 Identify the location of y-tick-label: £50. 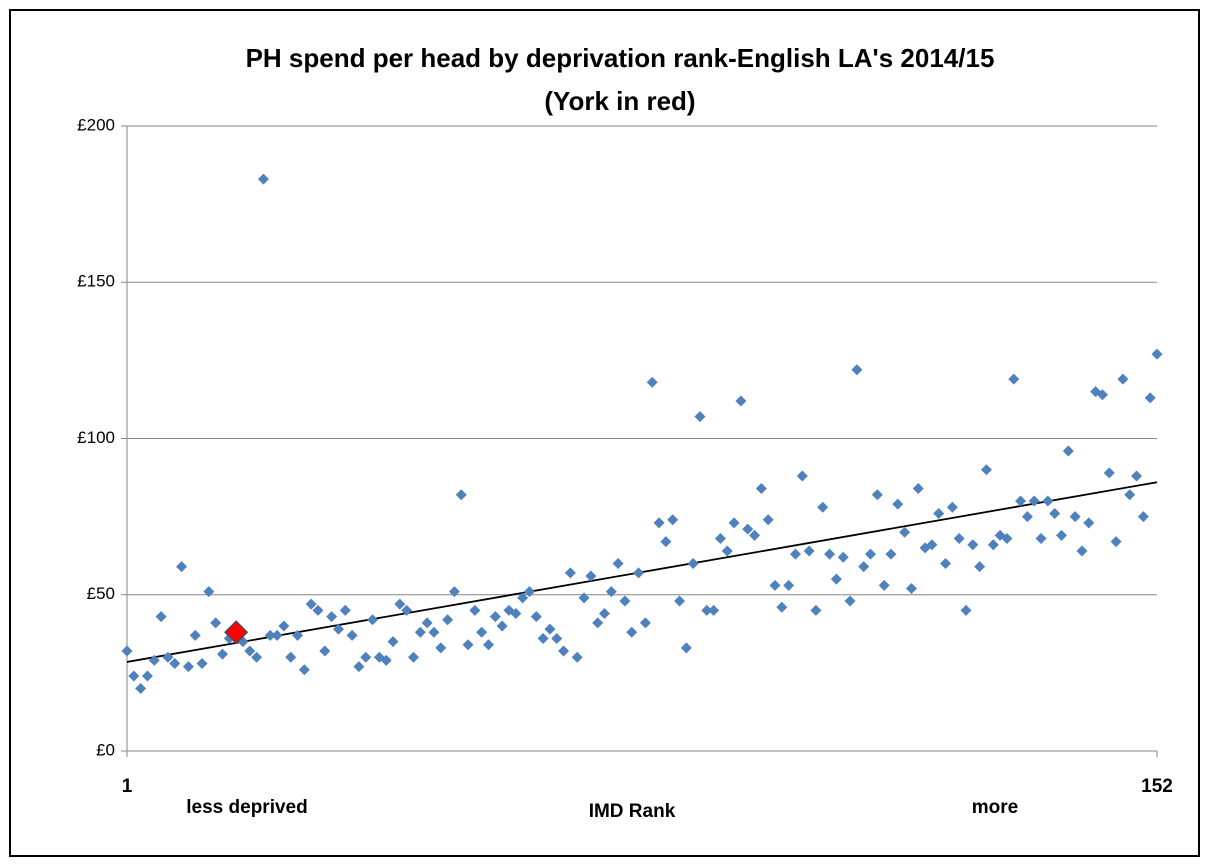
(101, 593).